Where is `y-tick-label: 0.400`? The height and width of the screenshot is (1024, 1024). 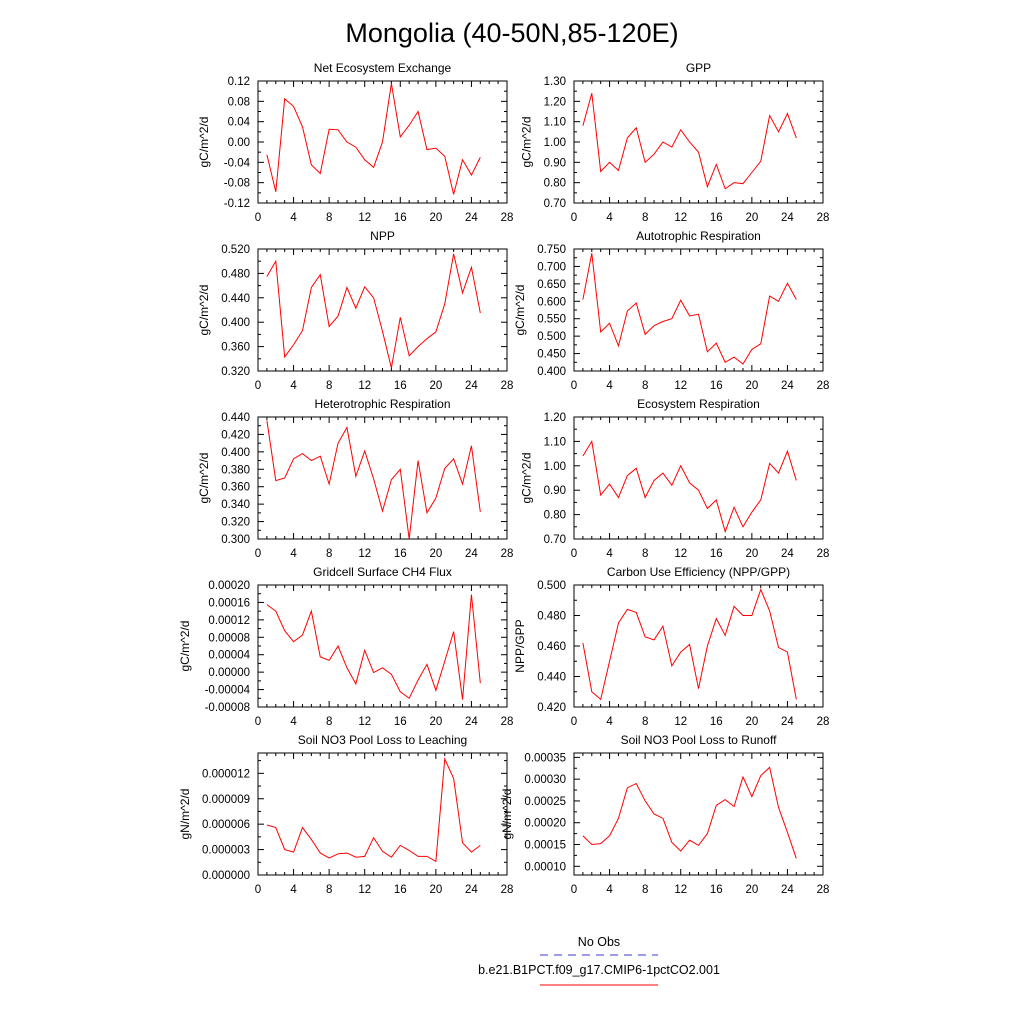
y-tick-label: 0.400 is located at coordinates (551, 372).